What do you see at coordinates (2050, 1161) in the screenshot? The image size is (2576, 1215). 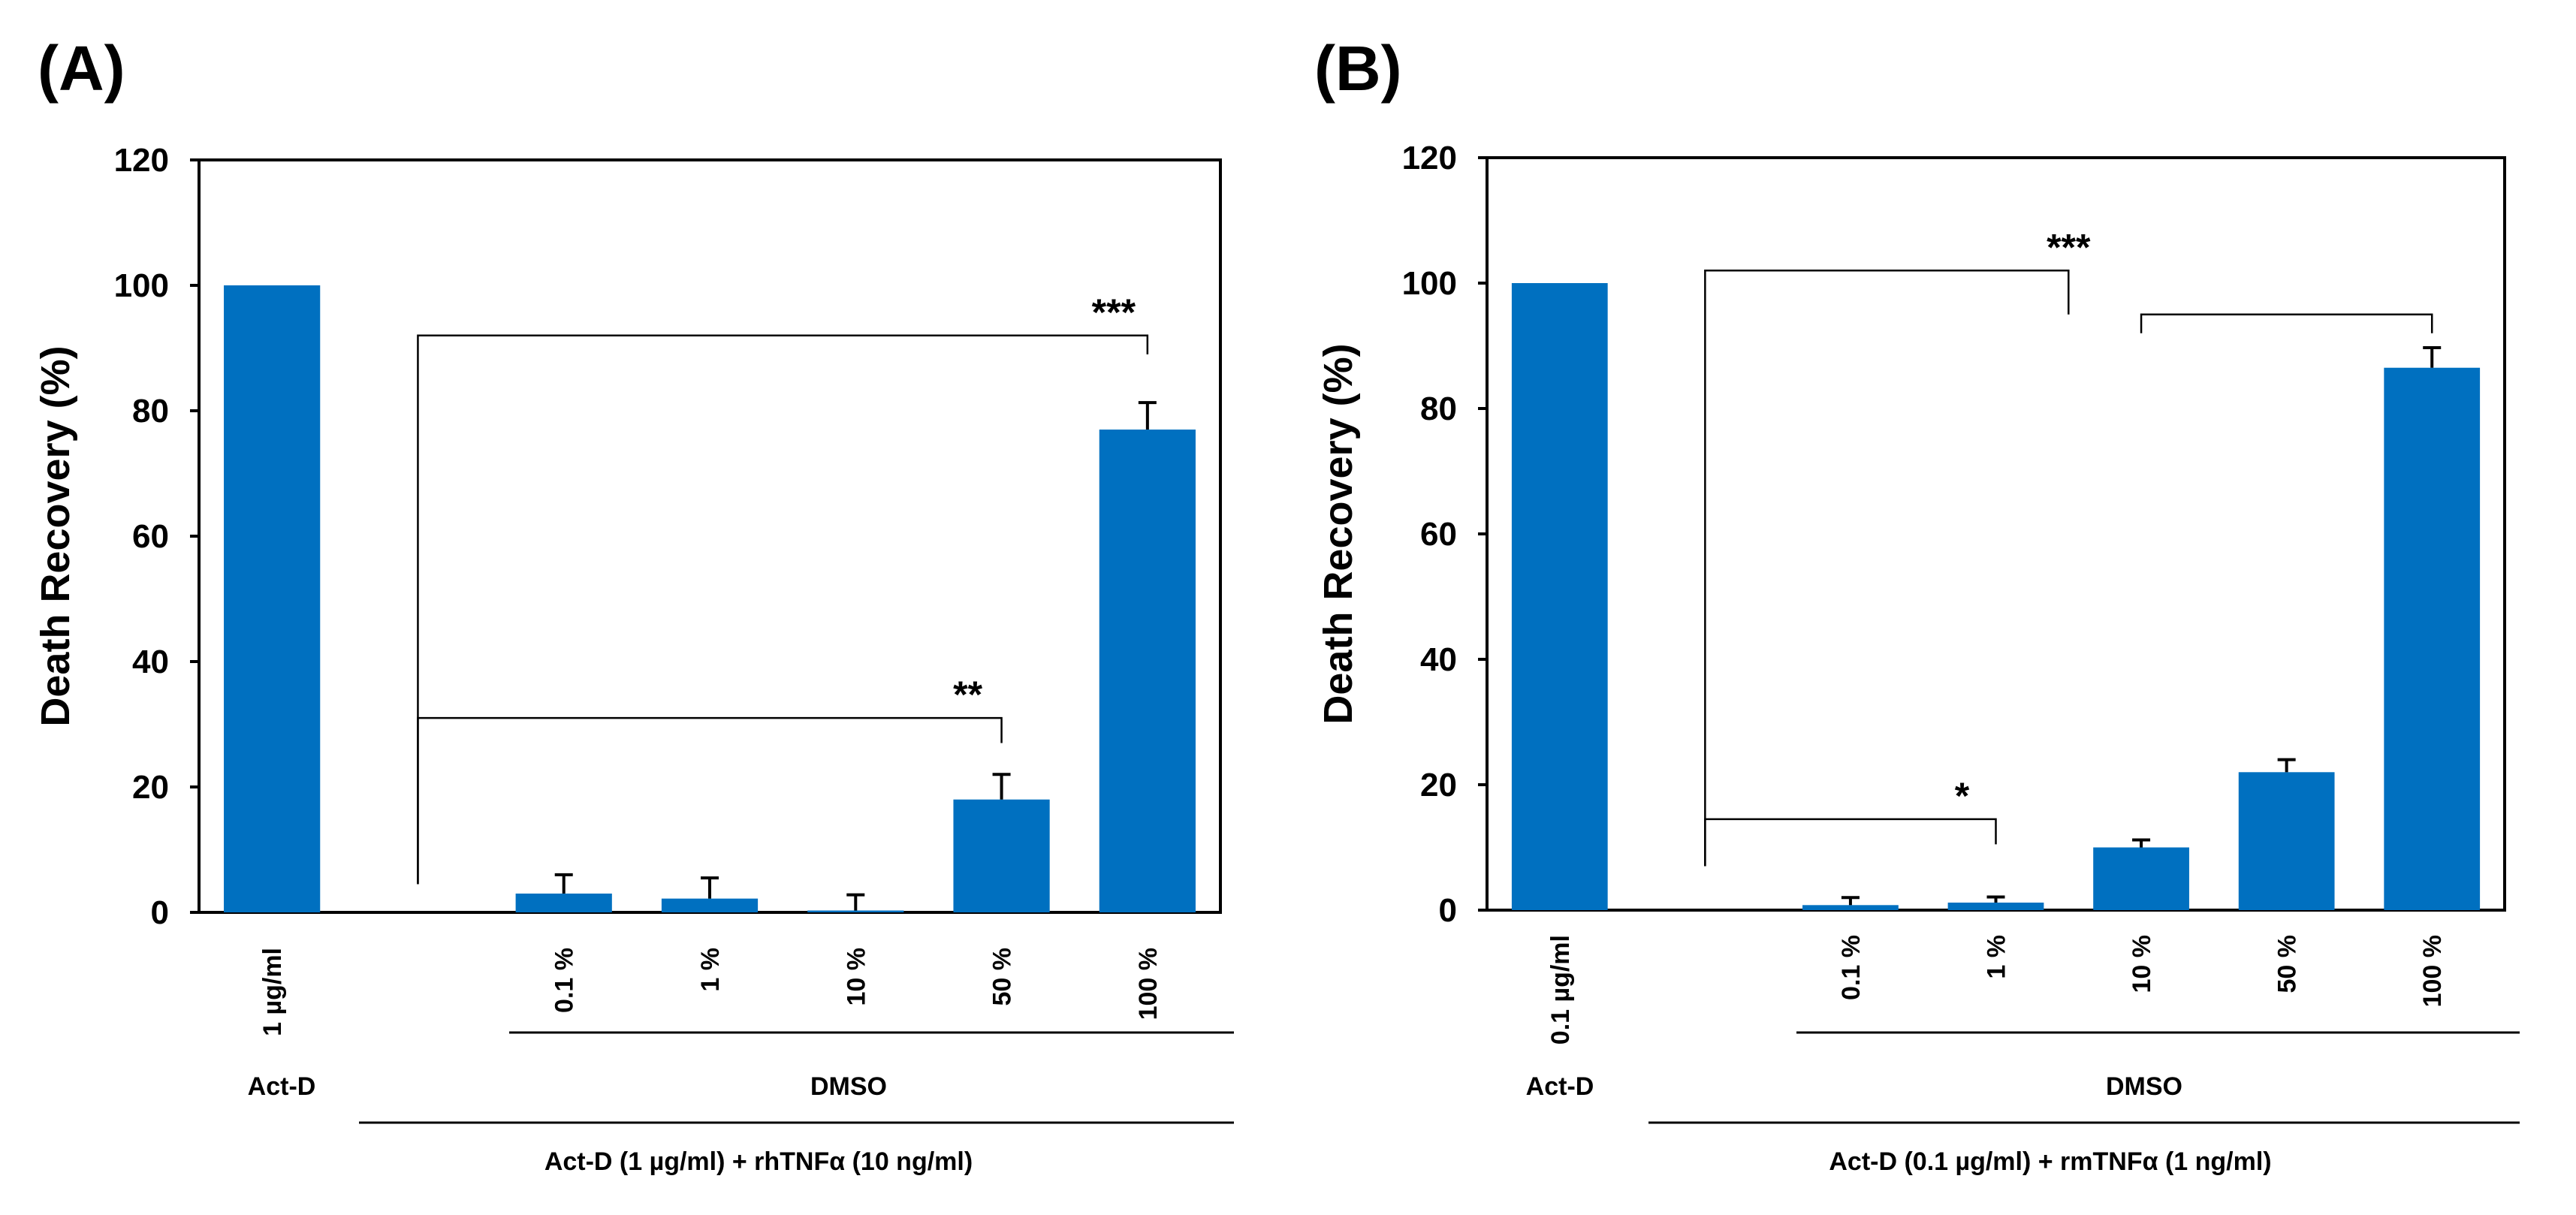 I see `treatment-group-label: Act-D (0.1 µg/ml) + rmTNFα (1 ng/ml)` at bounding box center [2050, 1161].